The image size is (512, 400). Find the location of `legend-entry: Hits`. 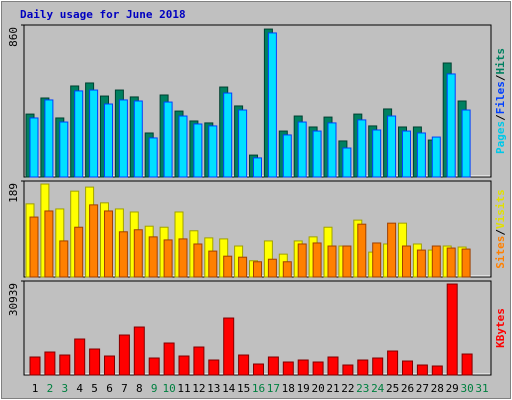

legend-entry: Hits is located at coordinates (500, 61).